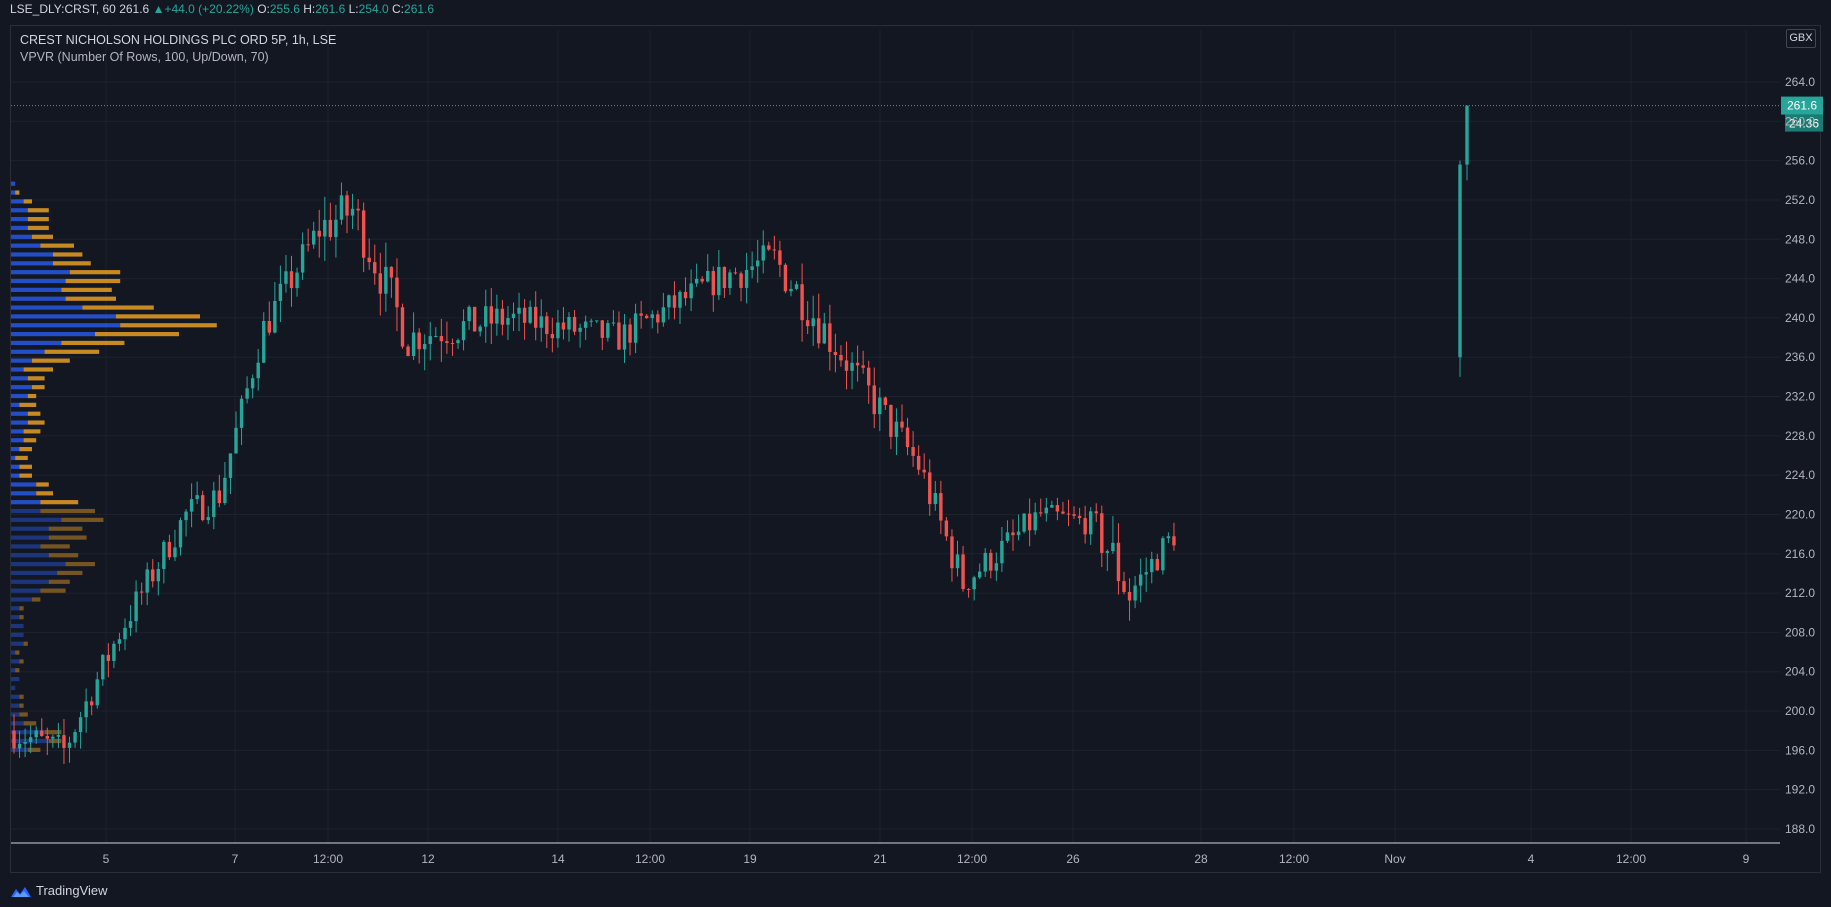  What do you see at coordinates (63, 9) in the screenshot?
I see `symbol-title: LSE_DLY:CRST, 60` at bounding box center [63, 9].